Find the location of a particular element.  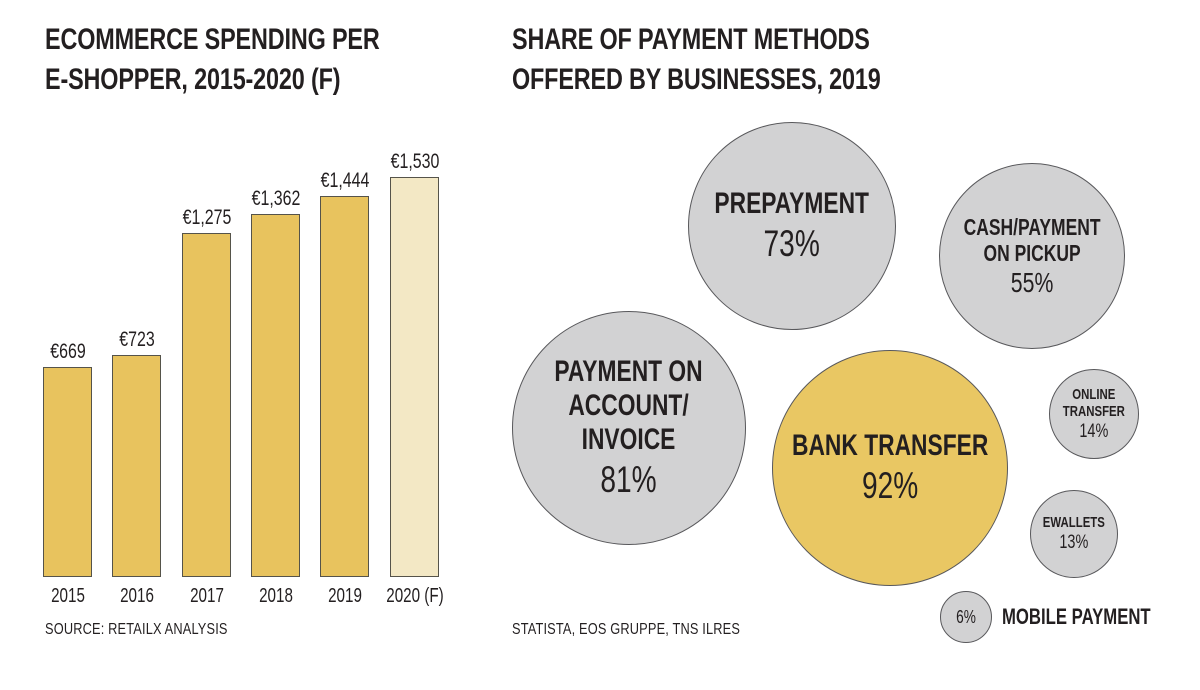

bubble-value-label: 14% is located at coordinates (1094, 431).